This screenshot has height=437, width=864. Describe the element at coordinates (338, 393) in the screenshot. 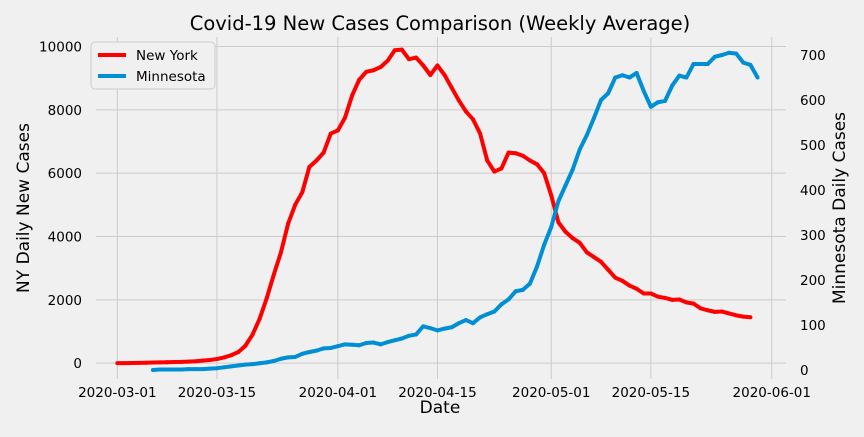

I see `x-tick-label: 2020-04-01` at that location.